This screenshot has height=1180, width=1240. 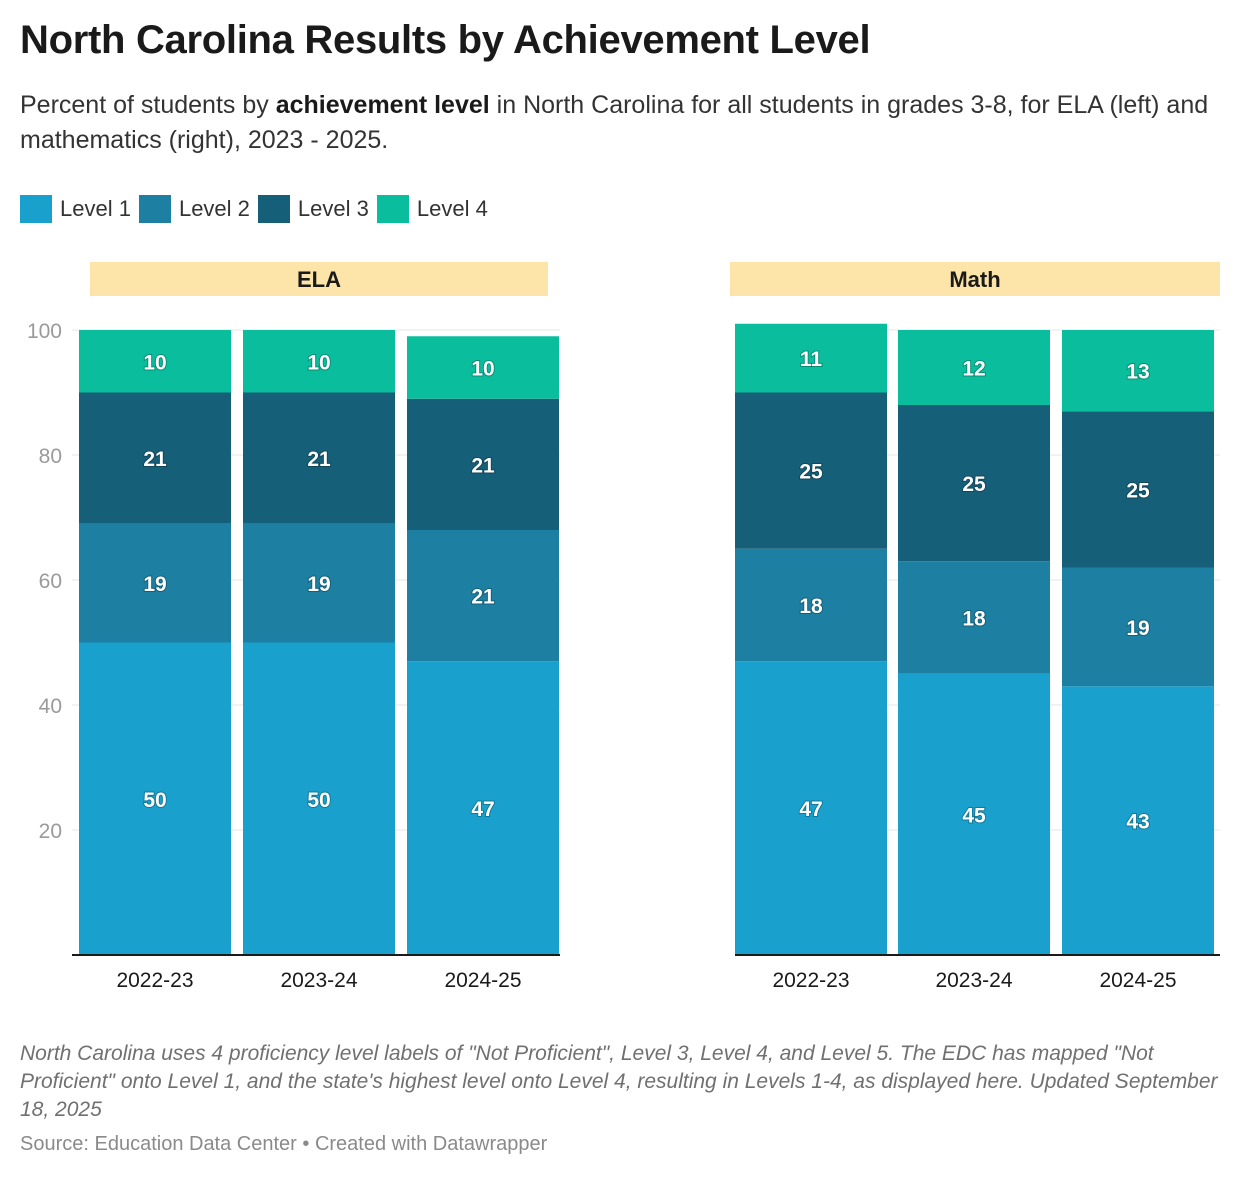 I want to click on legend-label-level-3: Level 3, so click(x=333, y=208).